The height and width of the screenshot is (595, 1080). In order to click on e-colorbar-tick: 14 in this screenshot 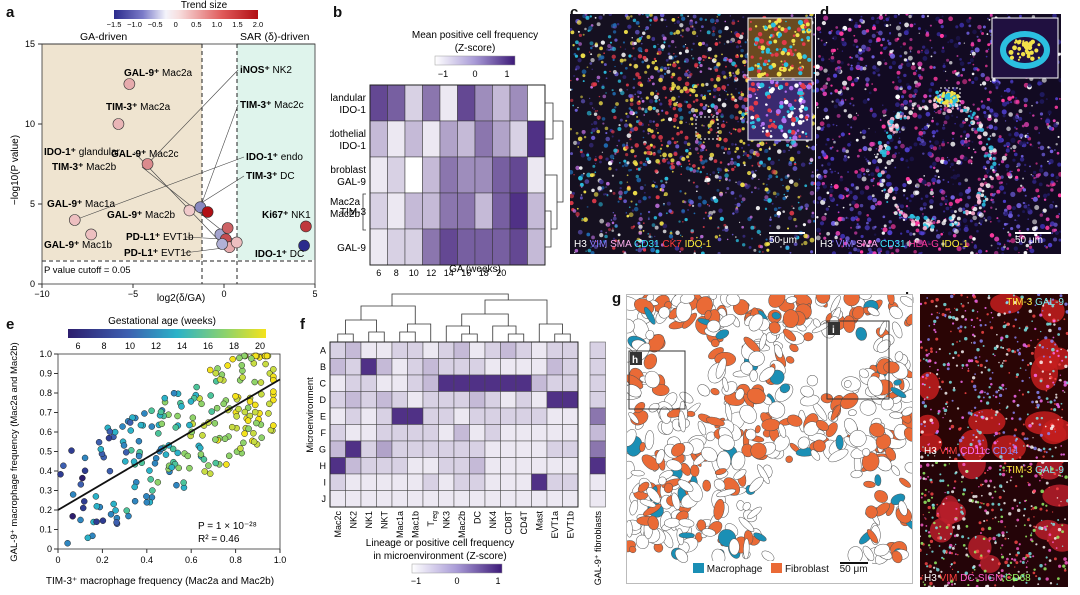, I will do `click(182, 346)`.